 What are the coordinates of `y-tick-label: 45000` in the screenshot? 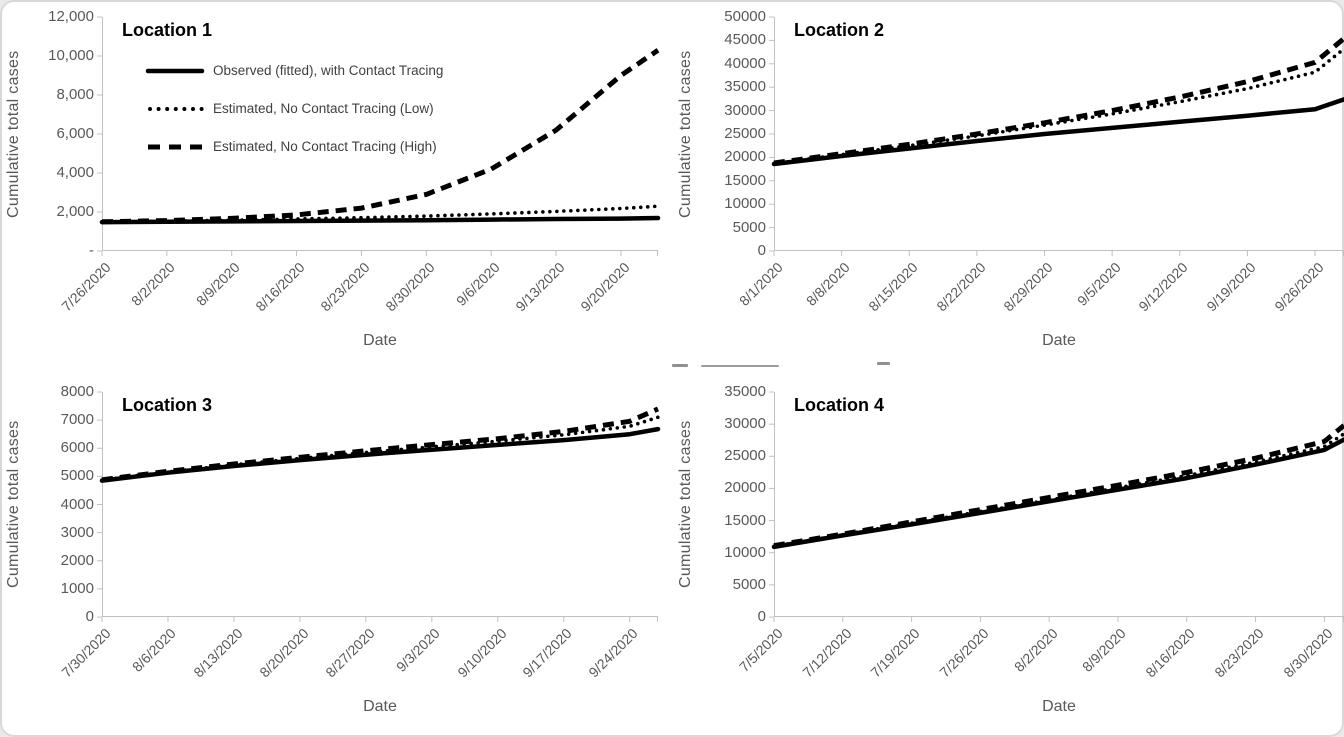 It's located at (745, 40).